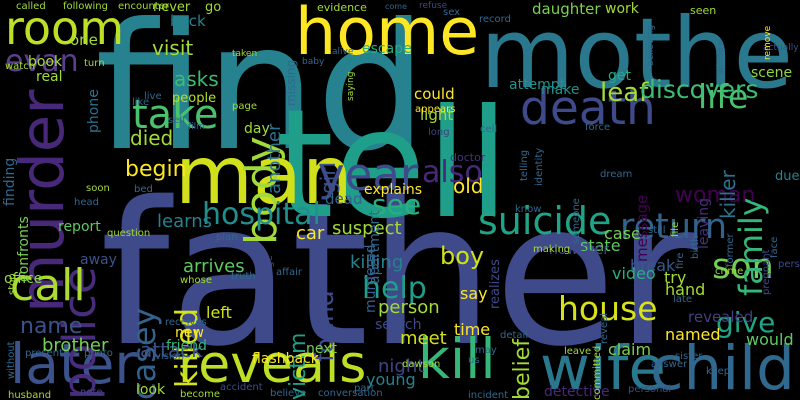 The image size is (800, 400). What do you see at coordinates (151, 390) in the screenshot?
I see `cloud-word: look` at bounding box center [151, 390].